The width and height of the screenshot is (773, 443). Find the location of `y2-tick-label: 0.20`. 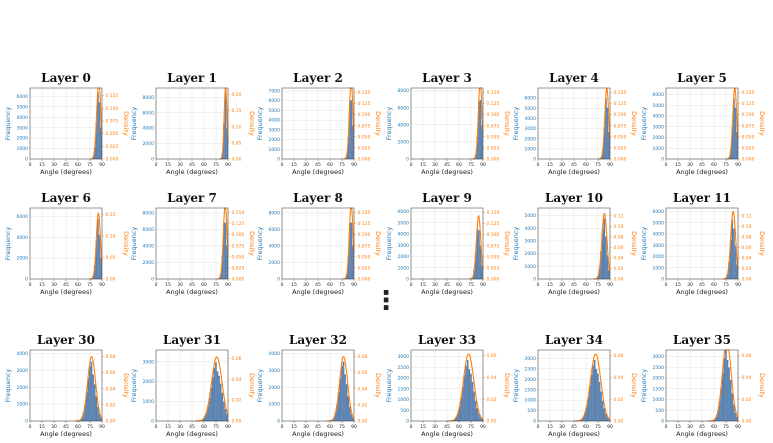

y2-tick-label: 0.20 is located at coordinates (237, 95).